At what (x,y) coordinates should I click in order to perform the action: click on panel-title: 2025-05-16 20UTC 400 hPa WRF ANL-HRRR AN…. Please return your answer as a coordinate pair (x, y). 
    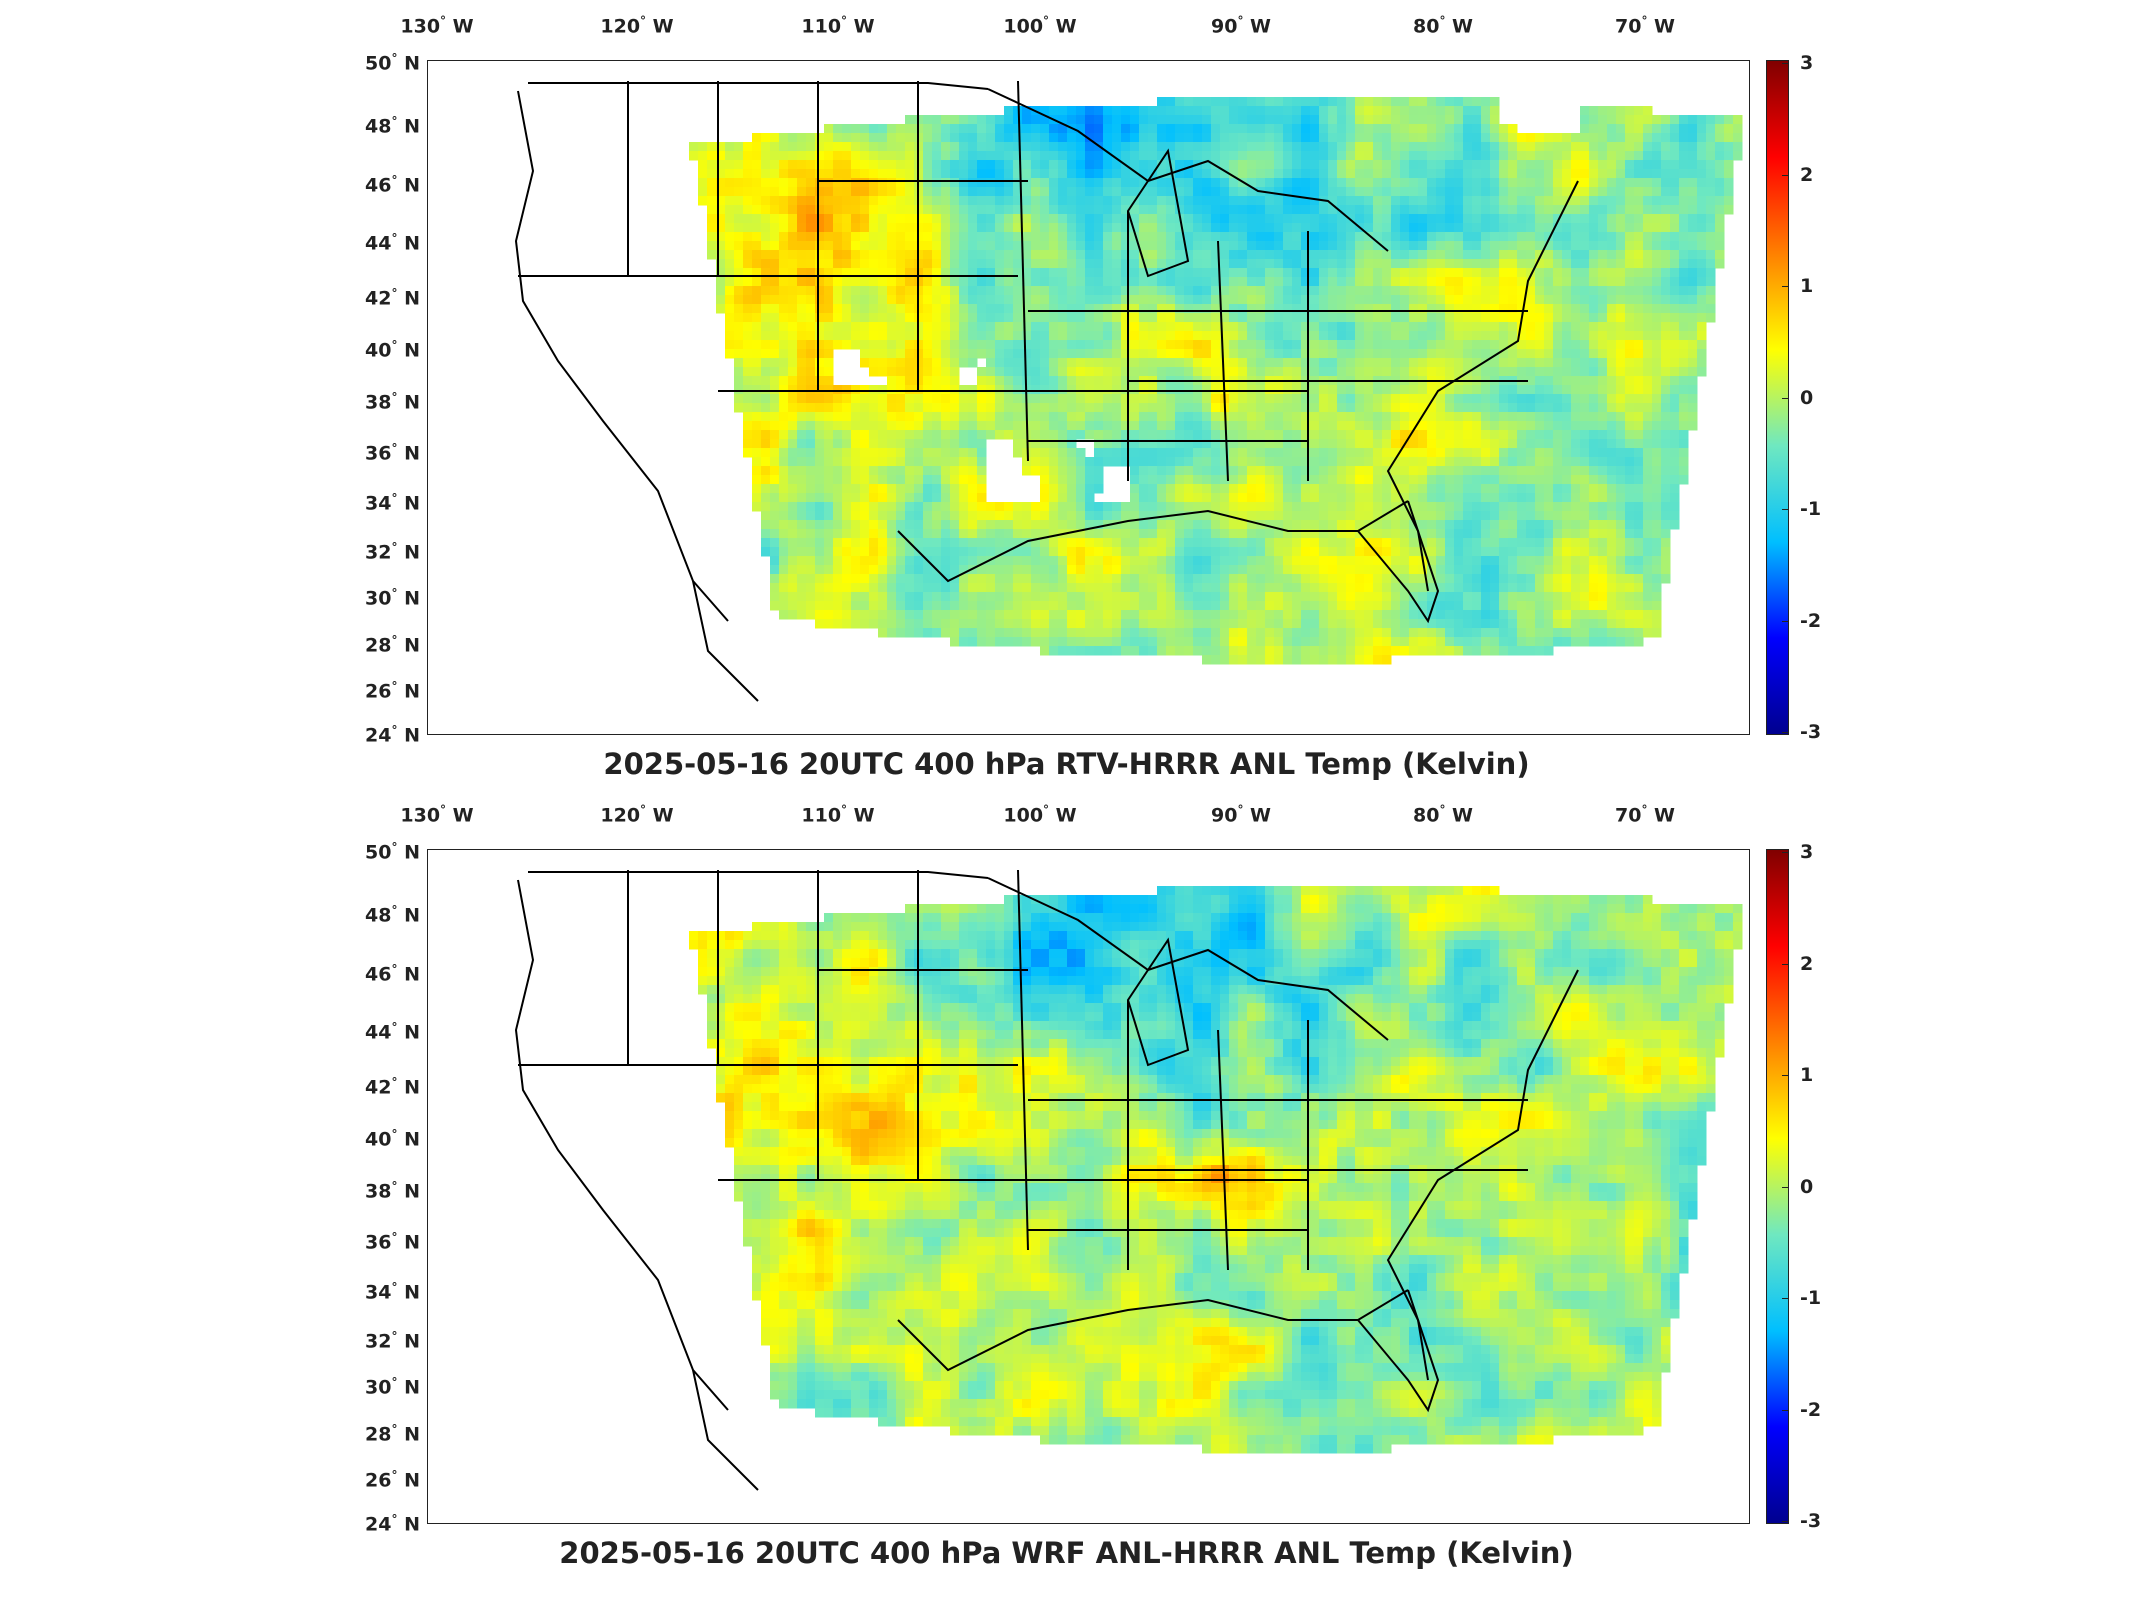
    Looking at the image, I should click on (1066, 1553).